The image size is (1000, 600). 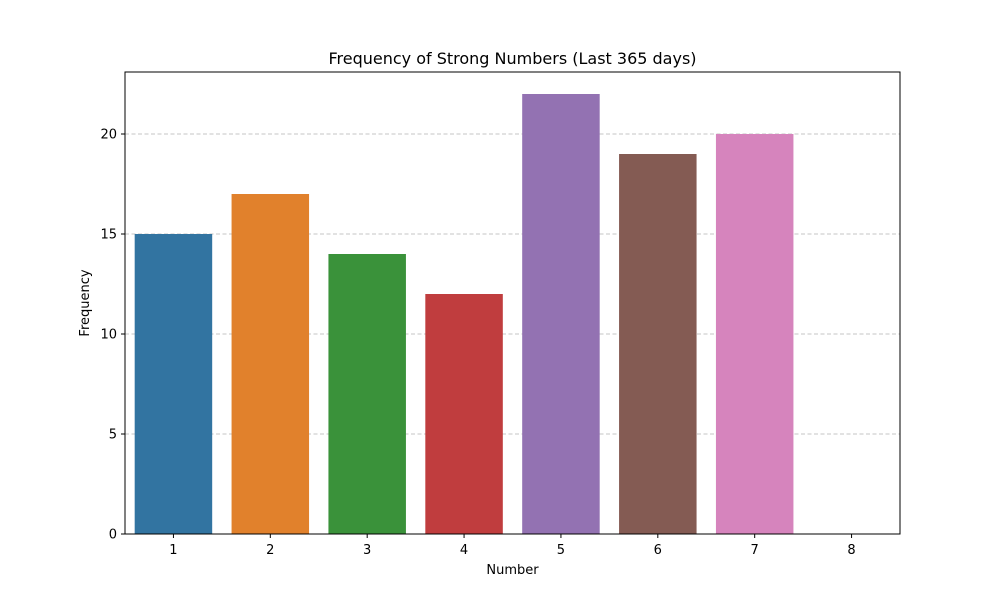 I want to click on x-tick-label: 4, so click(x=464, y=550).